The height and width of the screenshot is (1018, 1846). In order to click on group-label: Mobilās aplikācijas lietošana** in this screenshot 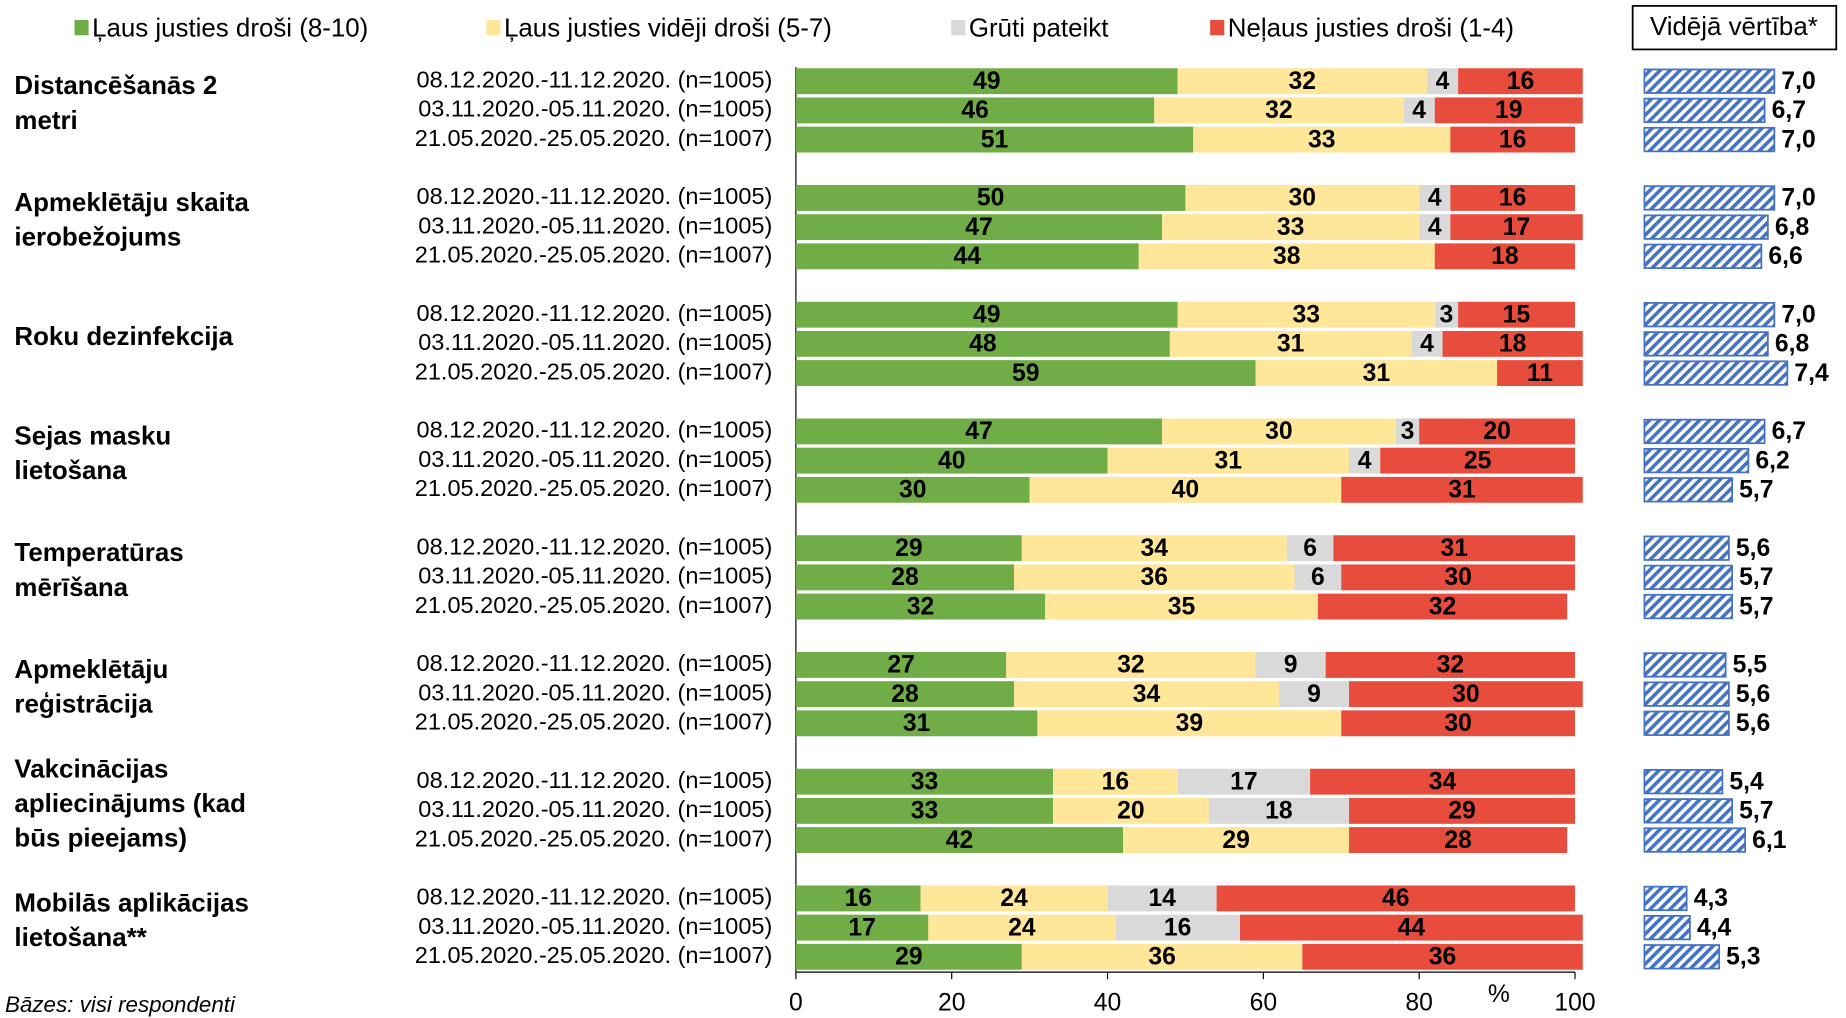, I will do `click(131, 920)`.